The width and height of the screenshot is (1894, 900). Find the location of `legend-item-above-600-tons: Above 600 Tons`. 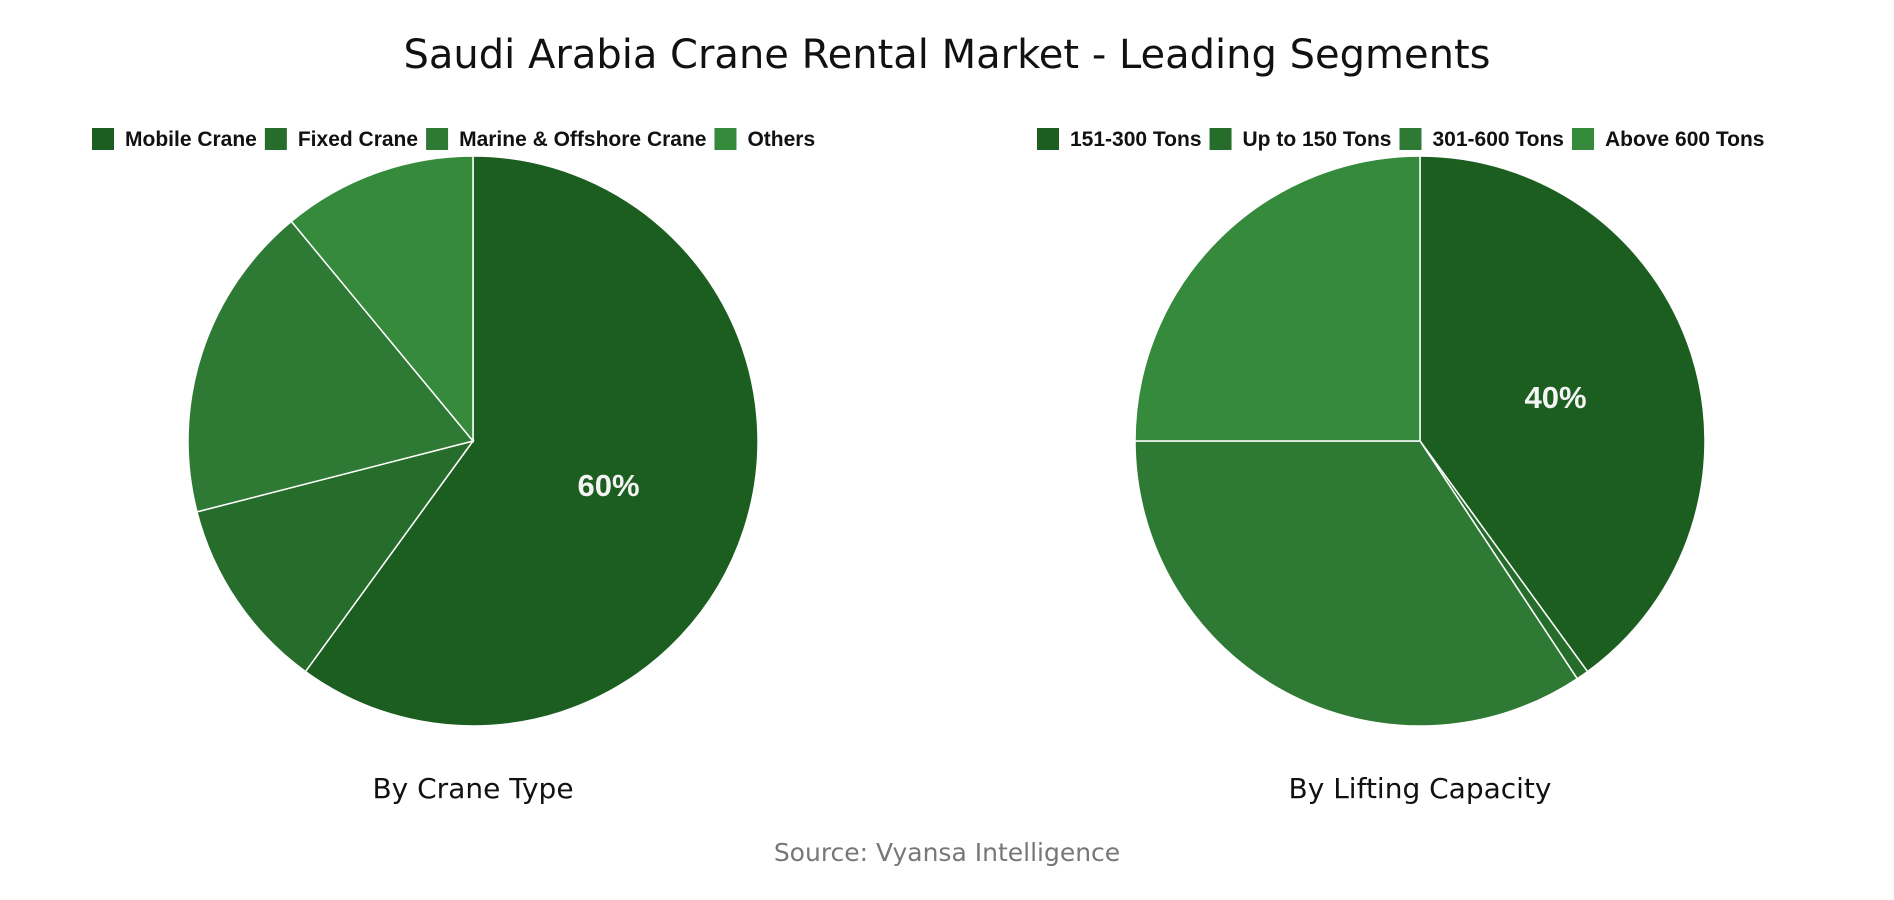

legend-item-above-600-tons: Above 600 Tons is located at coordinates (1685, 139).